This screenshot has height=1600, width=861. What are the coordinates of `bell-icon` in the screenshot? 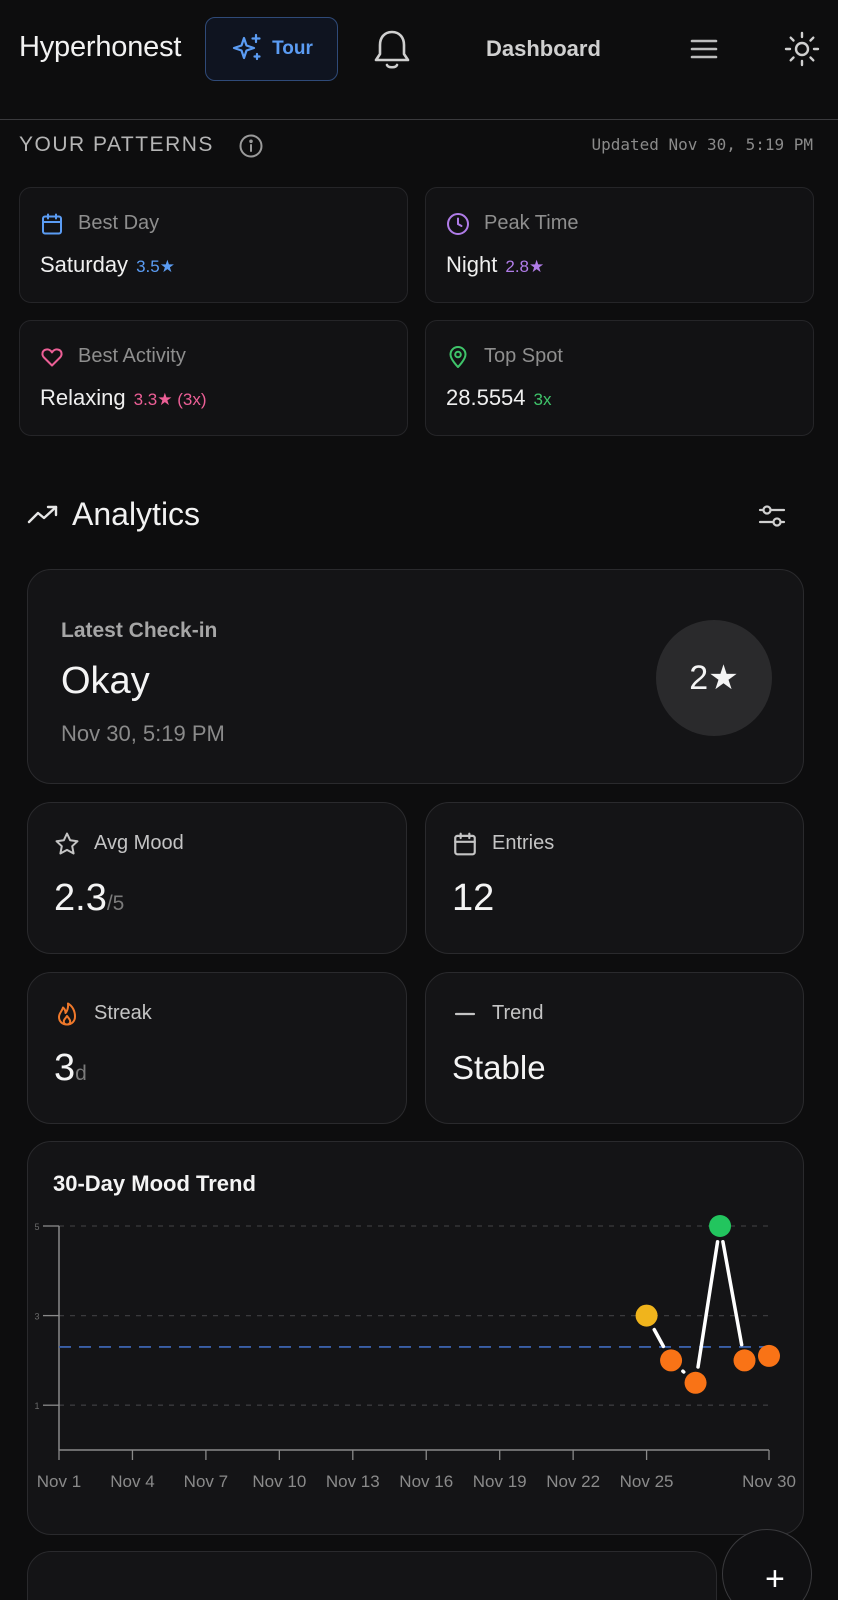 It's located at (392, 49).